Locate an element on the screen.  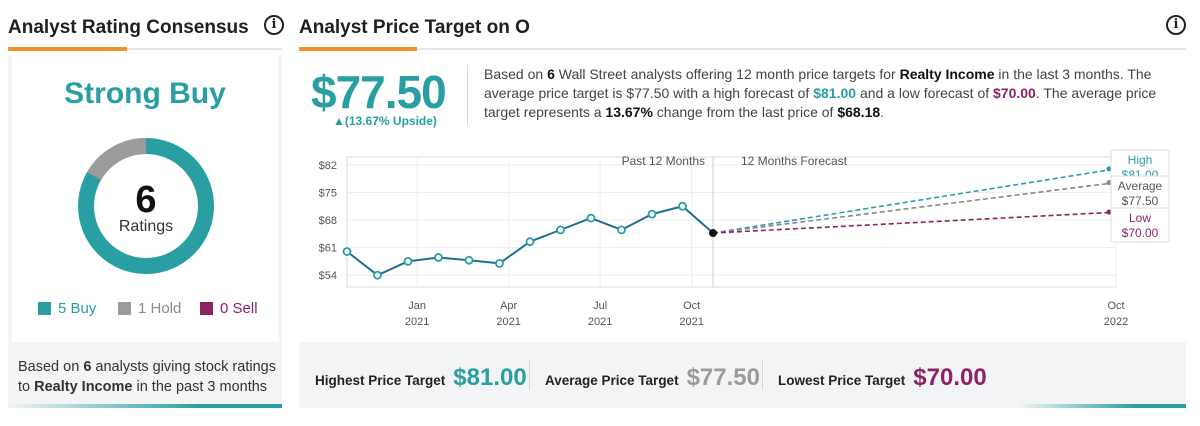
upside-percentage: ▲(13.67% Upside) is located at coordinates (385, 121).